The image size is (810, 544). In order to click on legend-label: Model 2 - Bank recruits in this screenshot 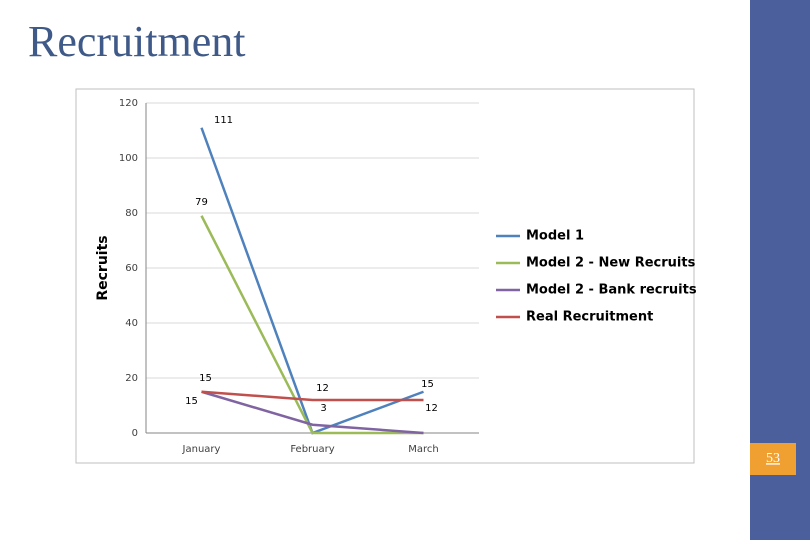, I will do `click(611, 290)`.